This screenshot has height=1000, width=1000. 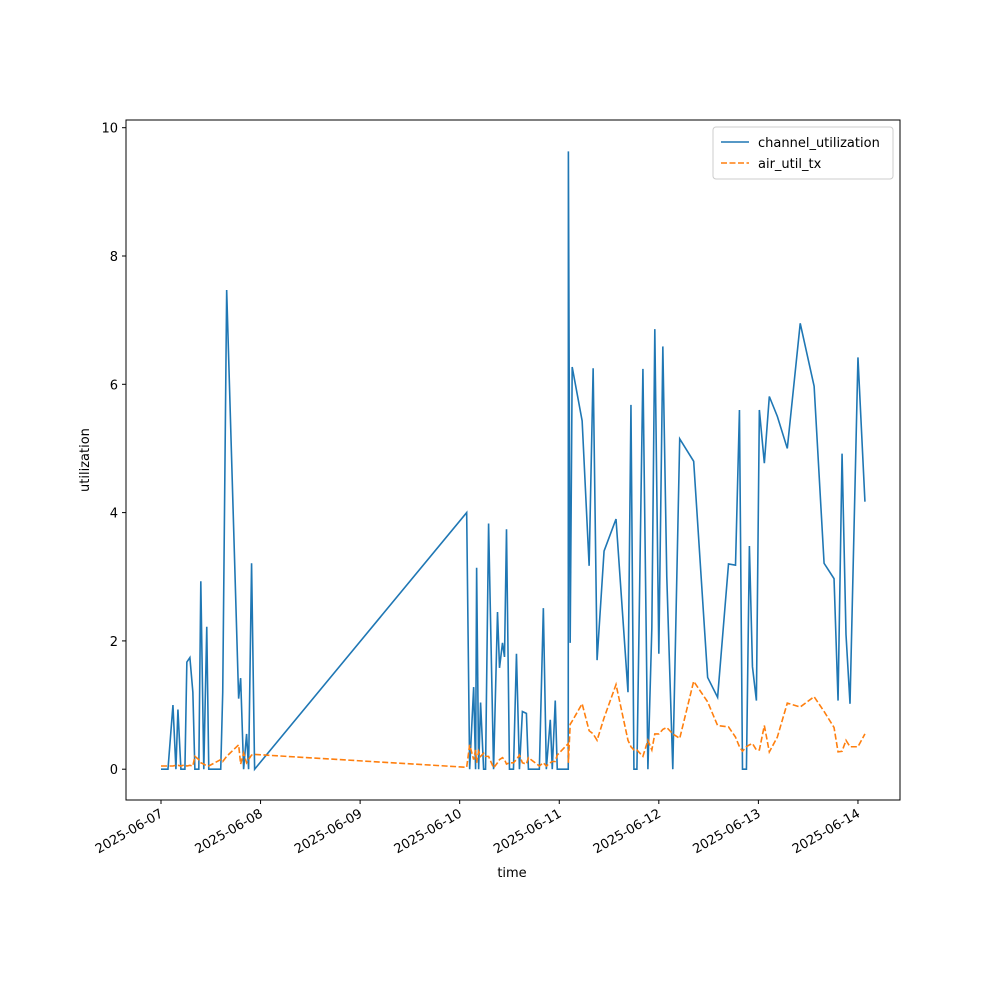 What do you see at coordinates (511, 873) in the screenshot?
I see `x-axis-label: time` at bounding box center [511, 873].